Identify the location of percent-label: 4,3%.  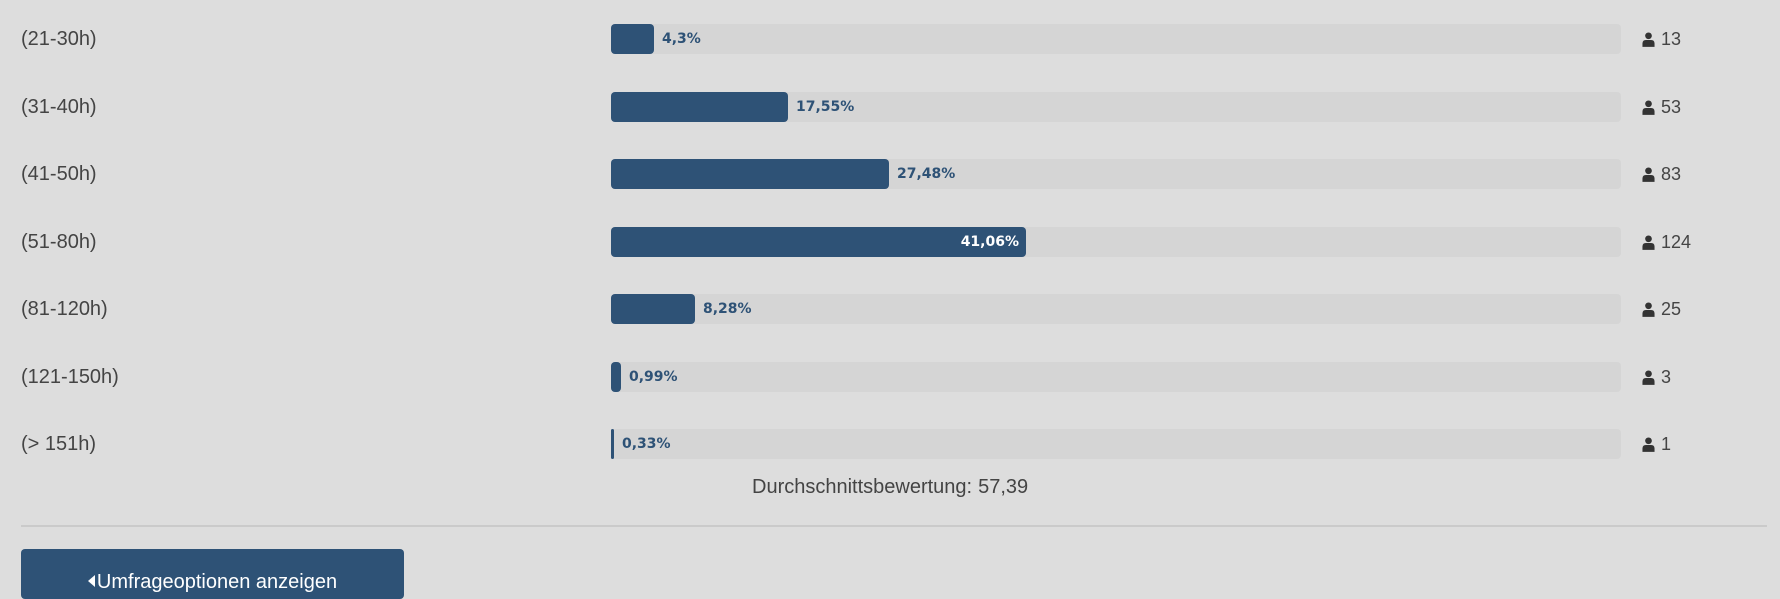
(681, 39).